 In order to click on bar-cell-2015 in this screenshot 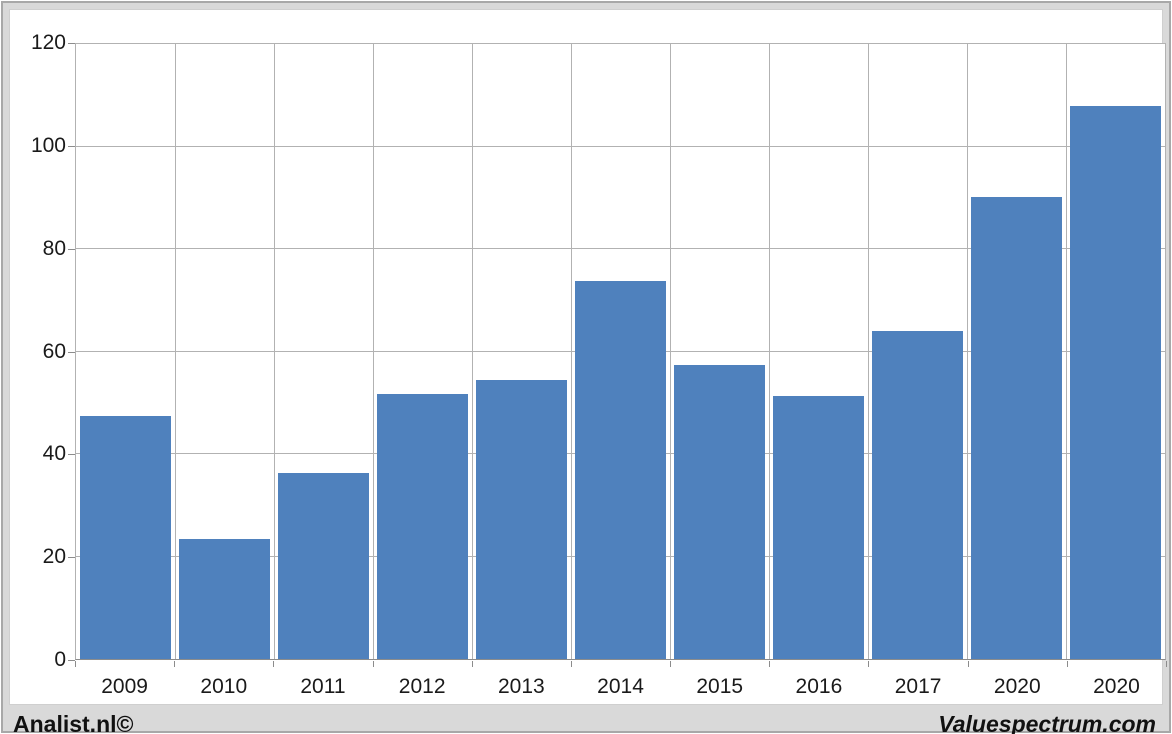, I will do `click(719, 351)`.